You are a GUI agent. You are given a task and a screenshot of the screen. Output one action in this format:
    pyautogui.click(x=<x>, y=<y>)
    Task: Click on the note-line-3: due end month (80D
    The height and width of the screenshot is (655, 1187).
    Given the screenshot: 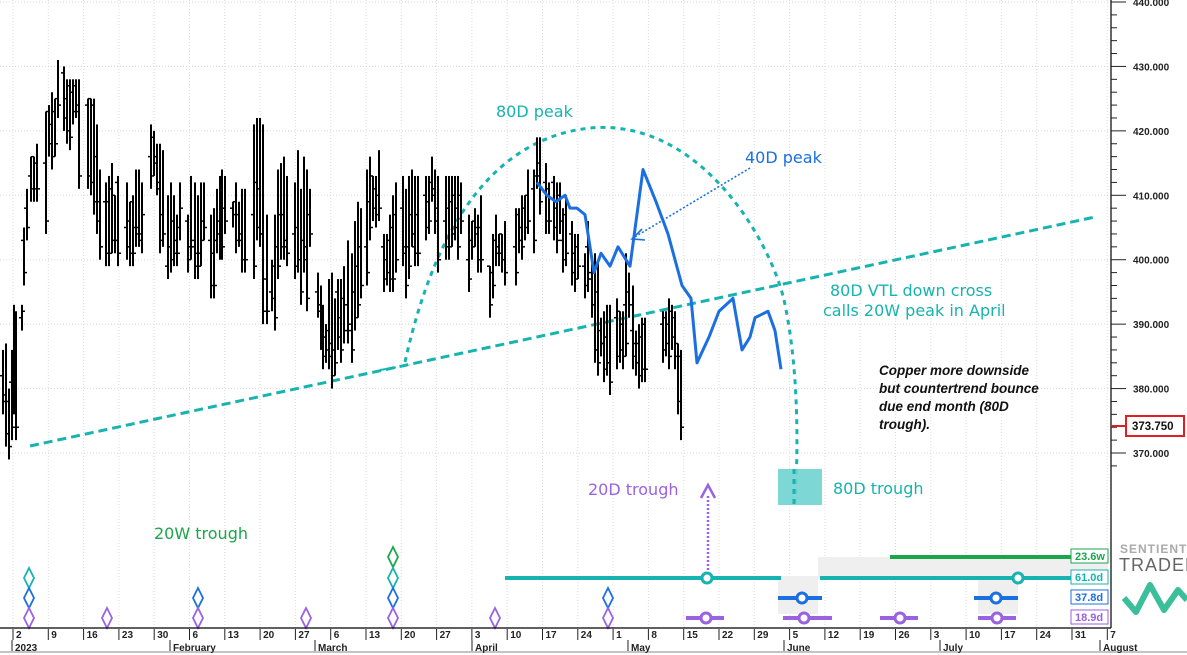 What is the action you would take?
    pyautogui.click(x=944, y=406)
    